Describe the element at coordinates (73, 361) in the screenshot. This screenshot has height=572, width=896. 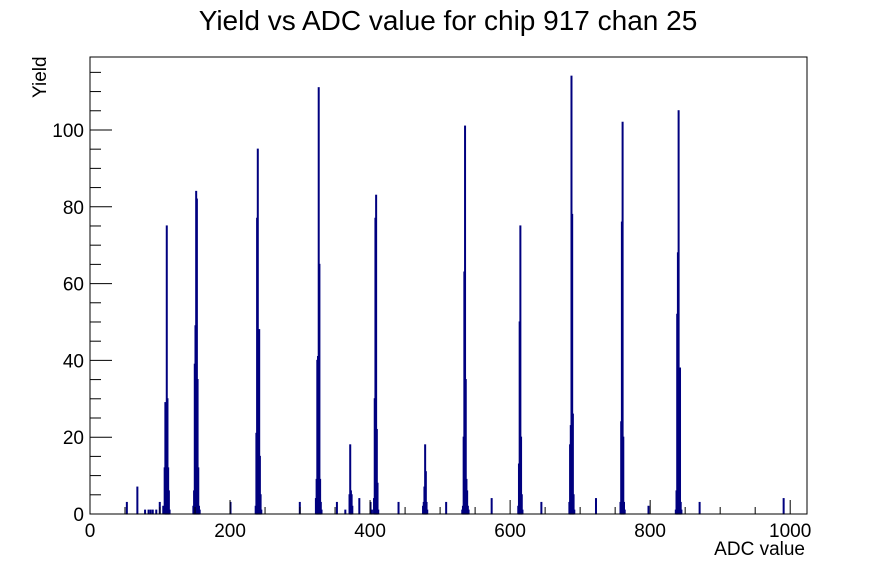
I see `y-tick-label: 40` at that location.